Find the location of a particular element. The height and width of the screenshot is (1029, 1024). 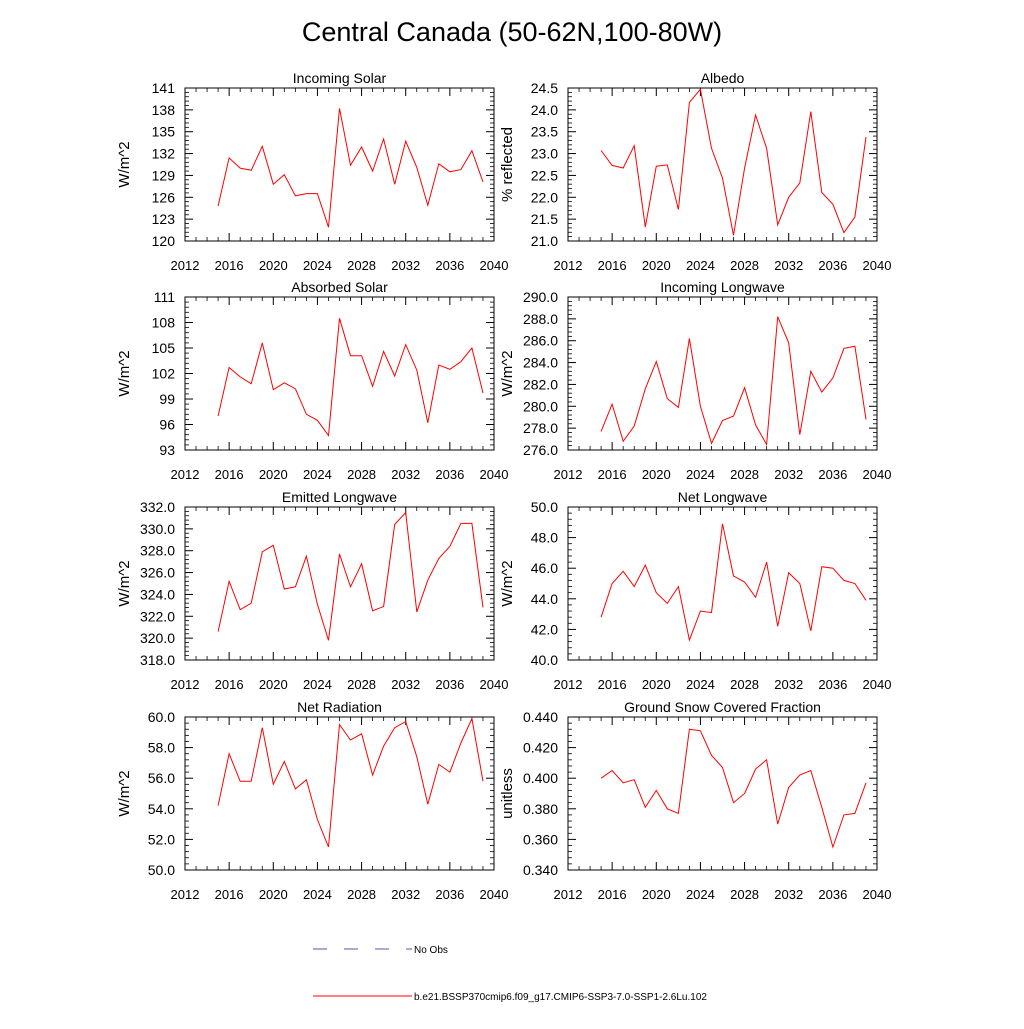

panel-ground-snow-covered-fraction-xtick-label: 2024 is located at coordinates (700, 894).